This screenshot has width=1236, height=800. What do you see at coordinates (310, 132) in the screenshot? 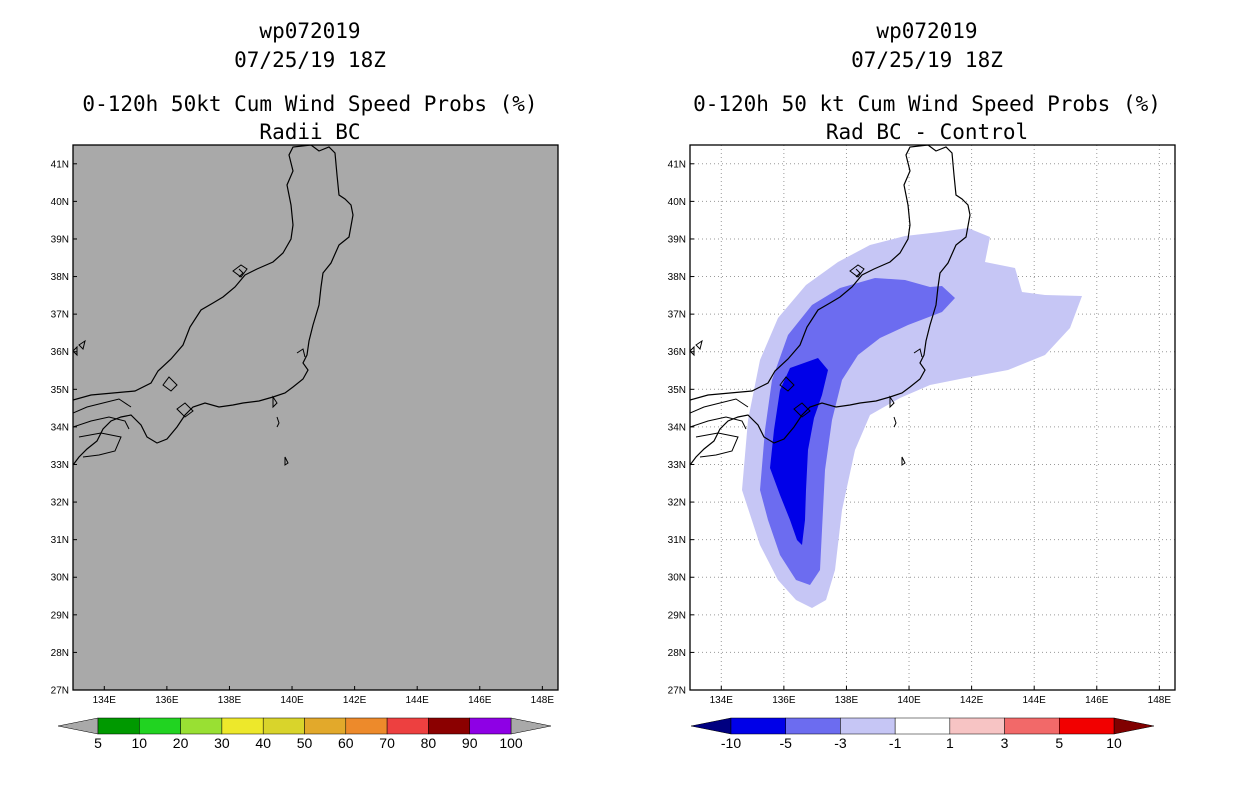
I see `left-title-line4: Radii BC` at bounding box center [310, 132].